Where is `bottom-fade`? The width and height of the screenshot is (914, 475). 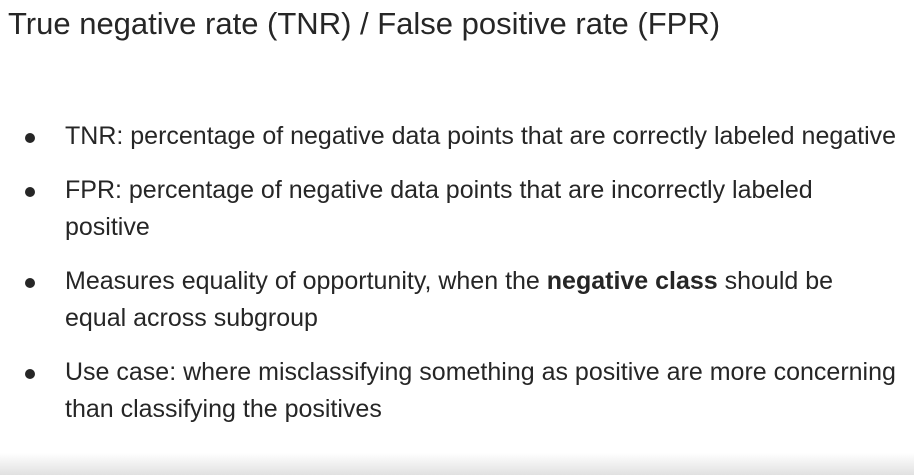
bottom-fade is located at coordinates (457, 464).